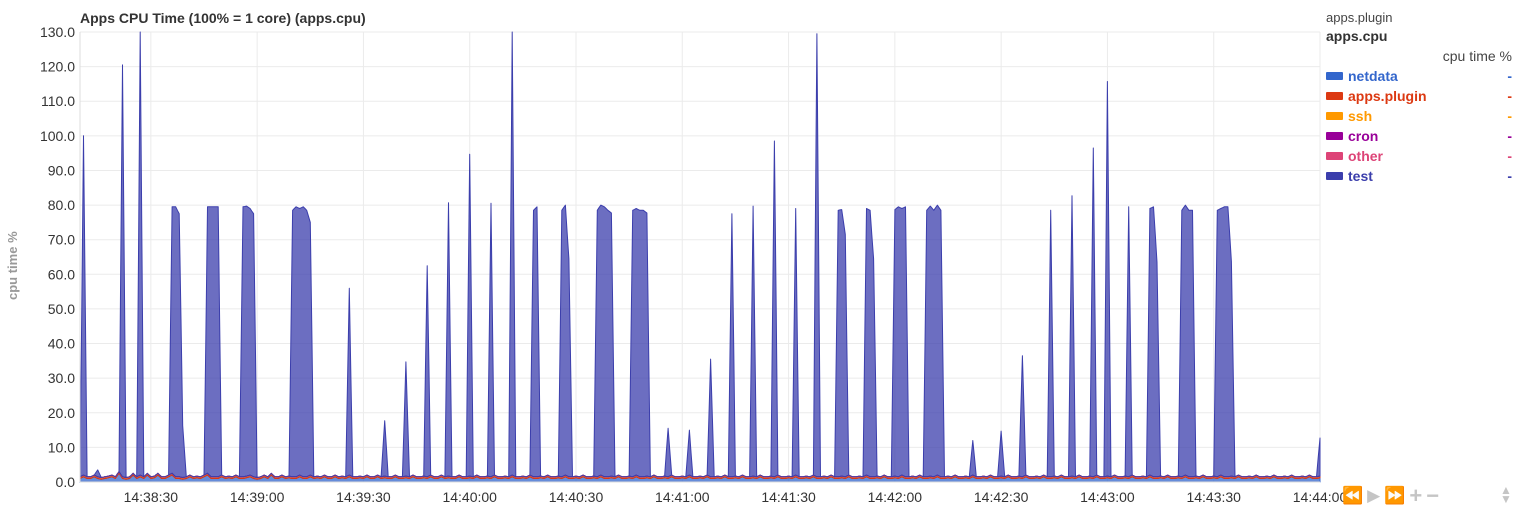 The height and width of the screenshot is (510, 1526). What do you see at coordinates (61, 240) in the screenshot?
I see `y-tick-label: 70.0` at bounding box center [61, 240].